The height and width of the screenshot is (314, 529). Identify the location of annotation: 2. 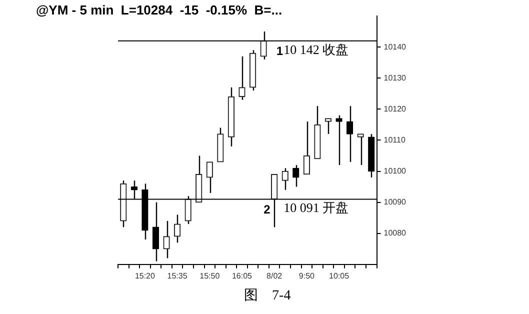
(267, 209).